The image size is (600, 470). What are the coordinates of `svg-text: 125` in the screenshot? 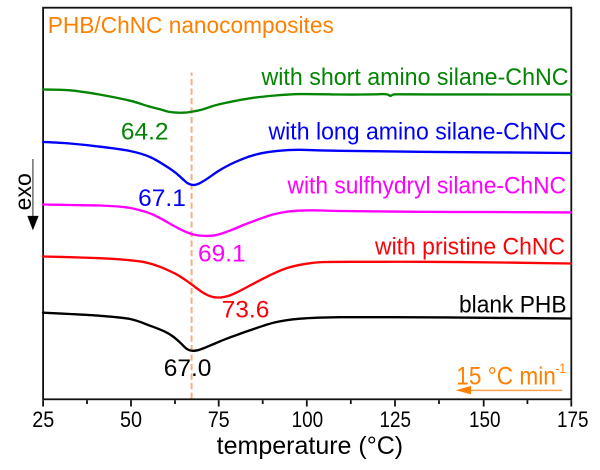 It's located at (396, 419).